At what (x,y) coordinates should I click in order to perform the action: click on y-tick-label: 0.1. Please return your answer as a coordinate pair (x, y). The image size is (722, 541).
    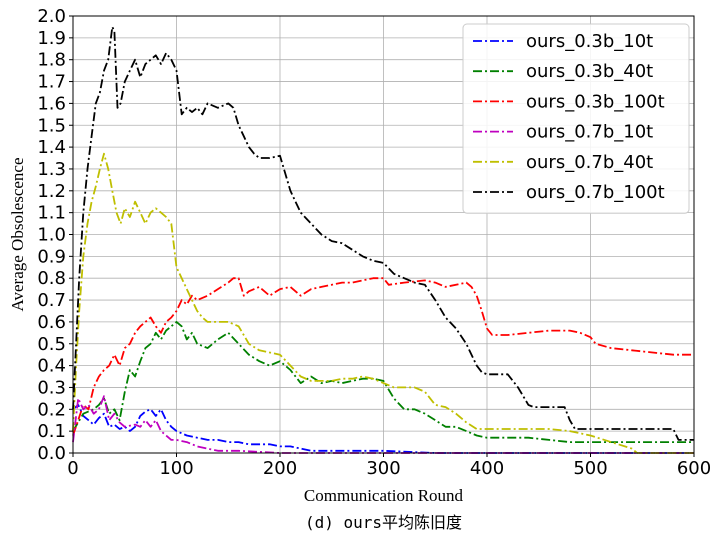
    Looking at the image, I should click on (51, 431).